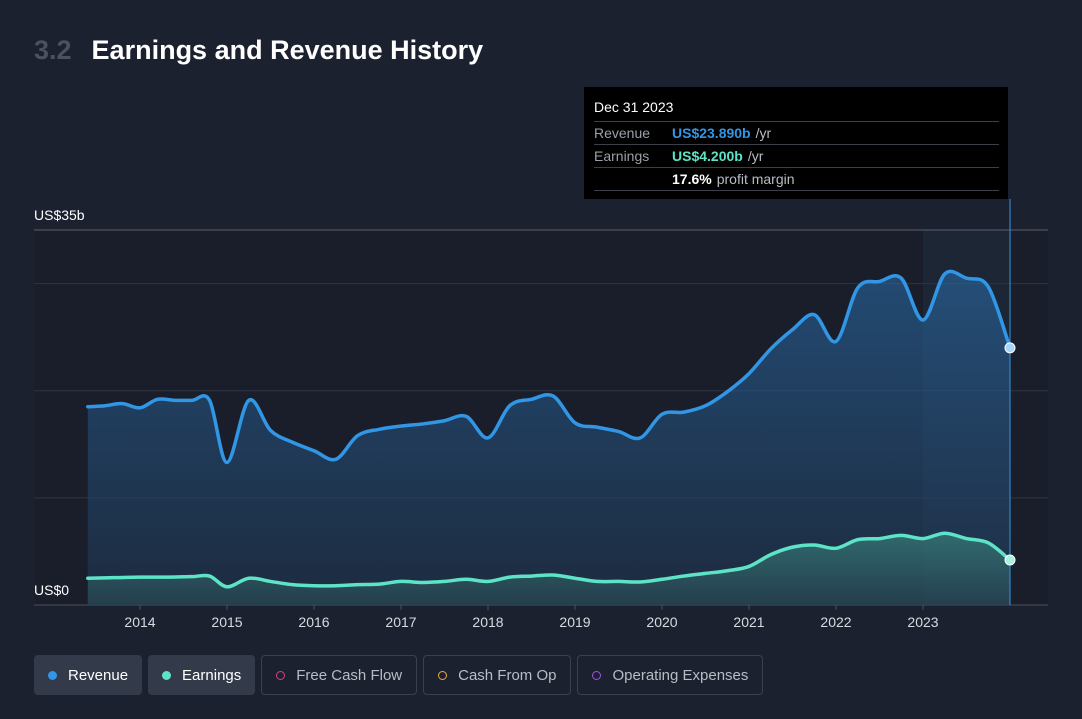  Describe the element at coordinates (349, 675) in the screenshot. I see `legend-free-cash-flow-label: Free Cash Flow` at that location.